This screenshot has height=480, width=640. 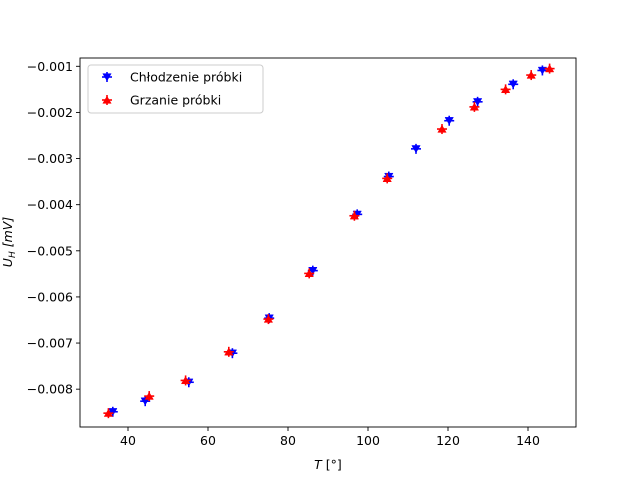 What do you see at coordinates (334, 464) in the screenshot?
I see `x-axis-label-unit: [°]` at bounding box center [334, 464].